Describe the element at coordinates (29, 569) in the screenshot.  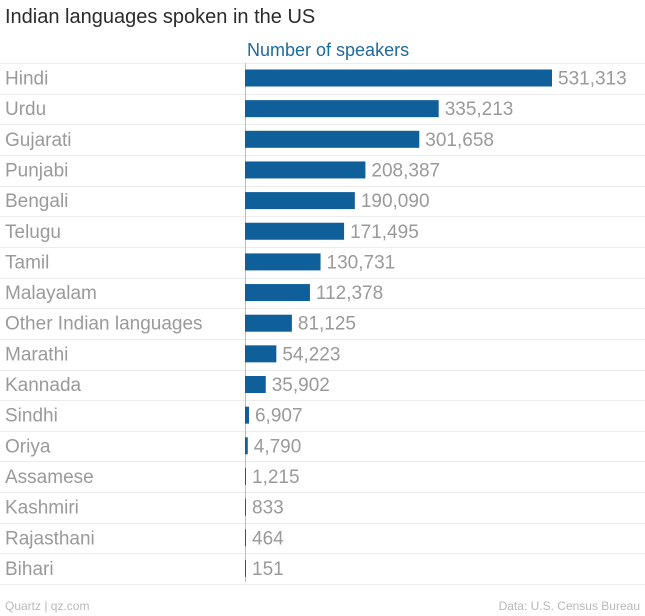
I see `category-label: Bihari` at that location.